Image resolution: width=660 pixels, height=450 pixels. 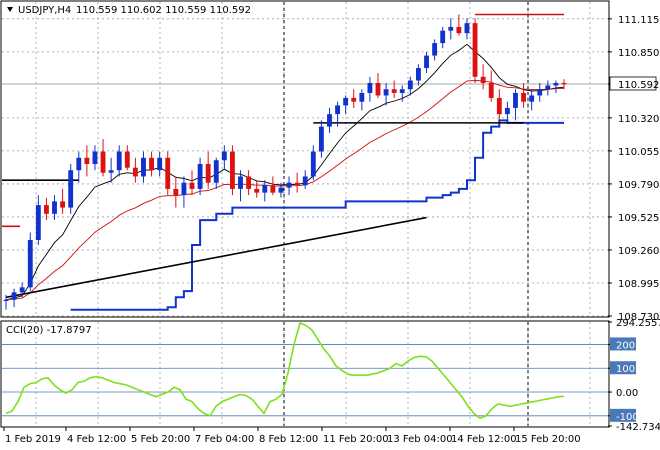 What do you see at coordinates (627, 417) in the screenshot?
I see `cci-tick-label: -100` at bounding box center [627, 417].